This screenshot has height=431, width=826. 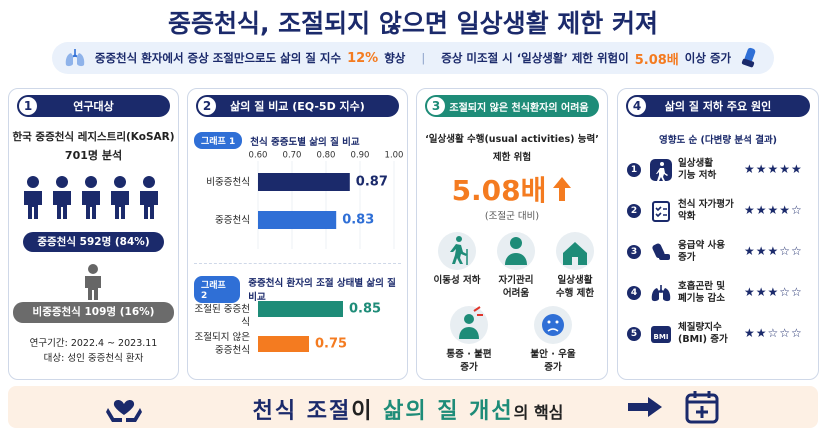 What do you see at coordinates (634, 252) in the screenshot?
I see `cause-rank: 3` at bounding box center [634, 252].